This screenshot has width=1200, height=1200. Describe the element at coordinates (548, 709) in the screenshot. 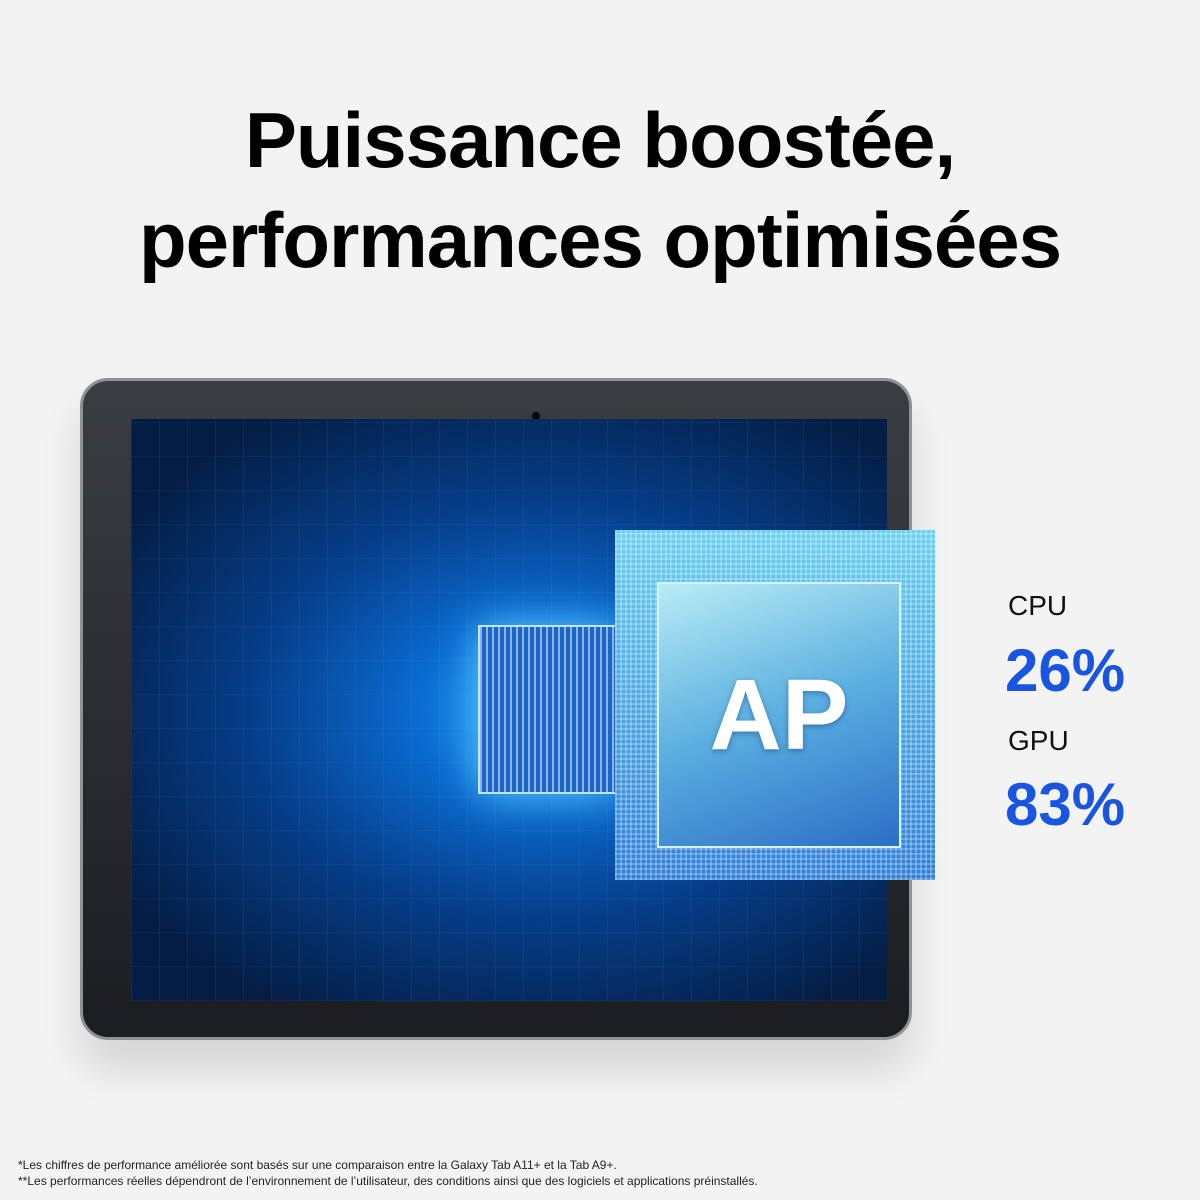

I see `small-chip-graphic` at that location.